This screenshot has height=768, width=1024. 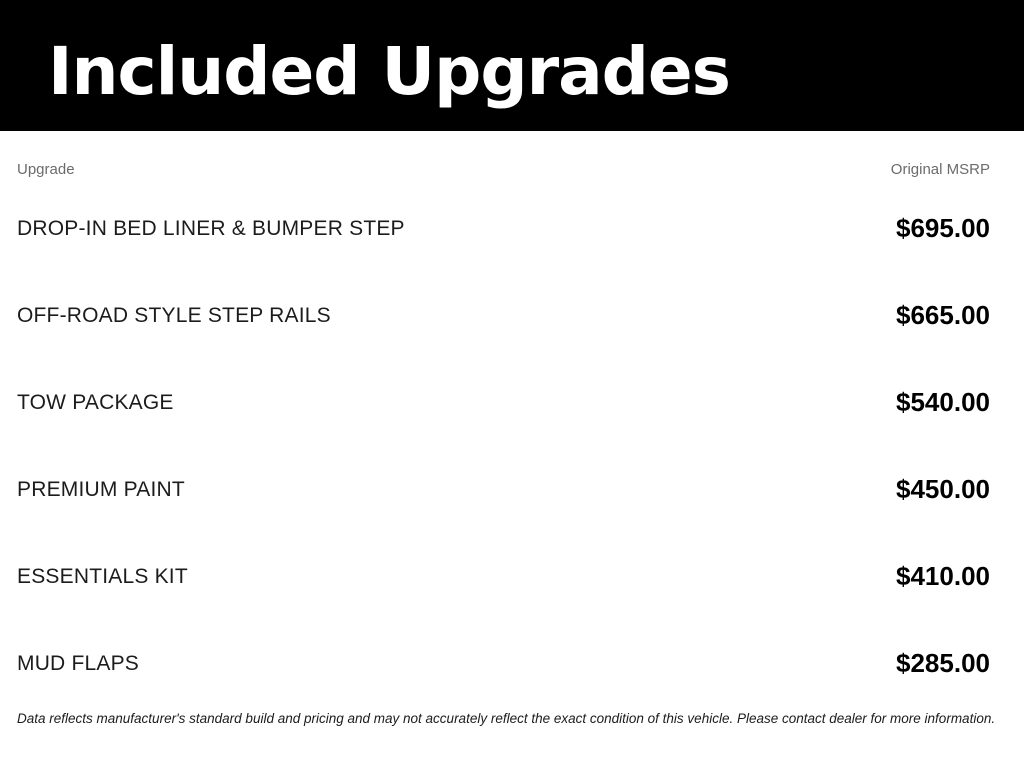 What do you see at coordinates (503, 170) in the screenshot?
I see `table-column-headers: Upgrade Original MSRP` at bounding box center [503, 170].